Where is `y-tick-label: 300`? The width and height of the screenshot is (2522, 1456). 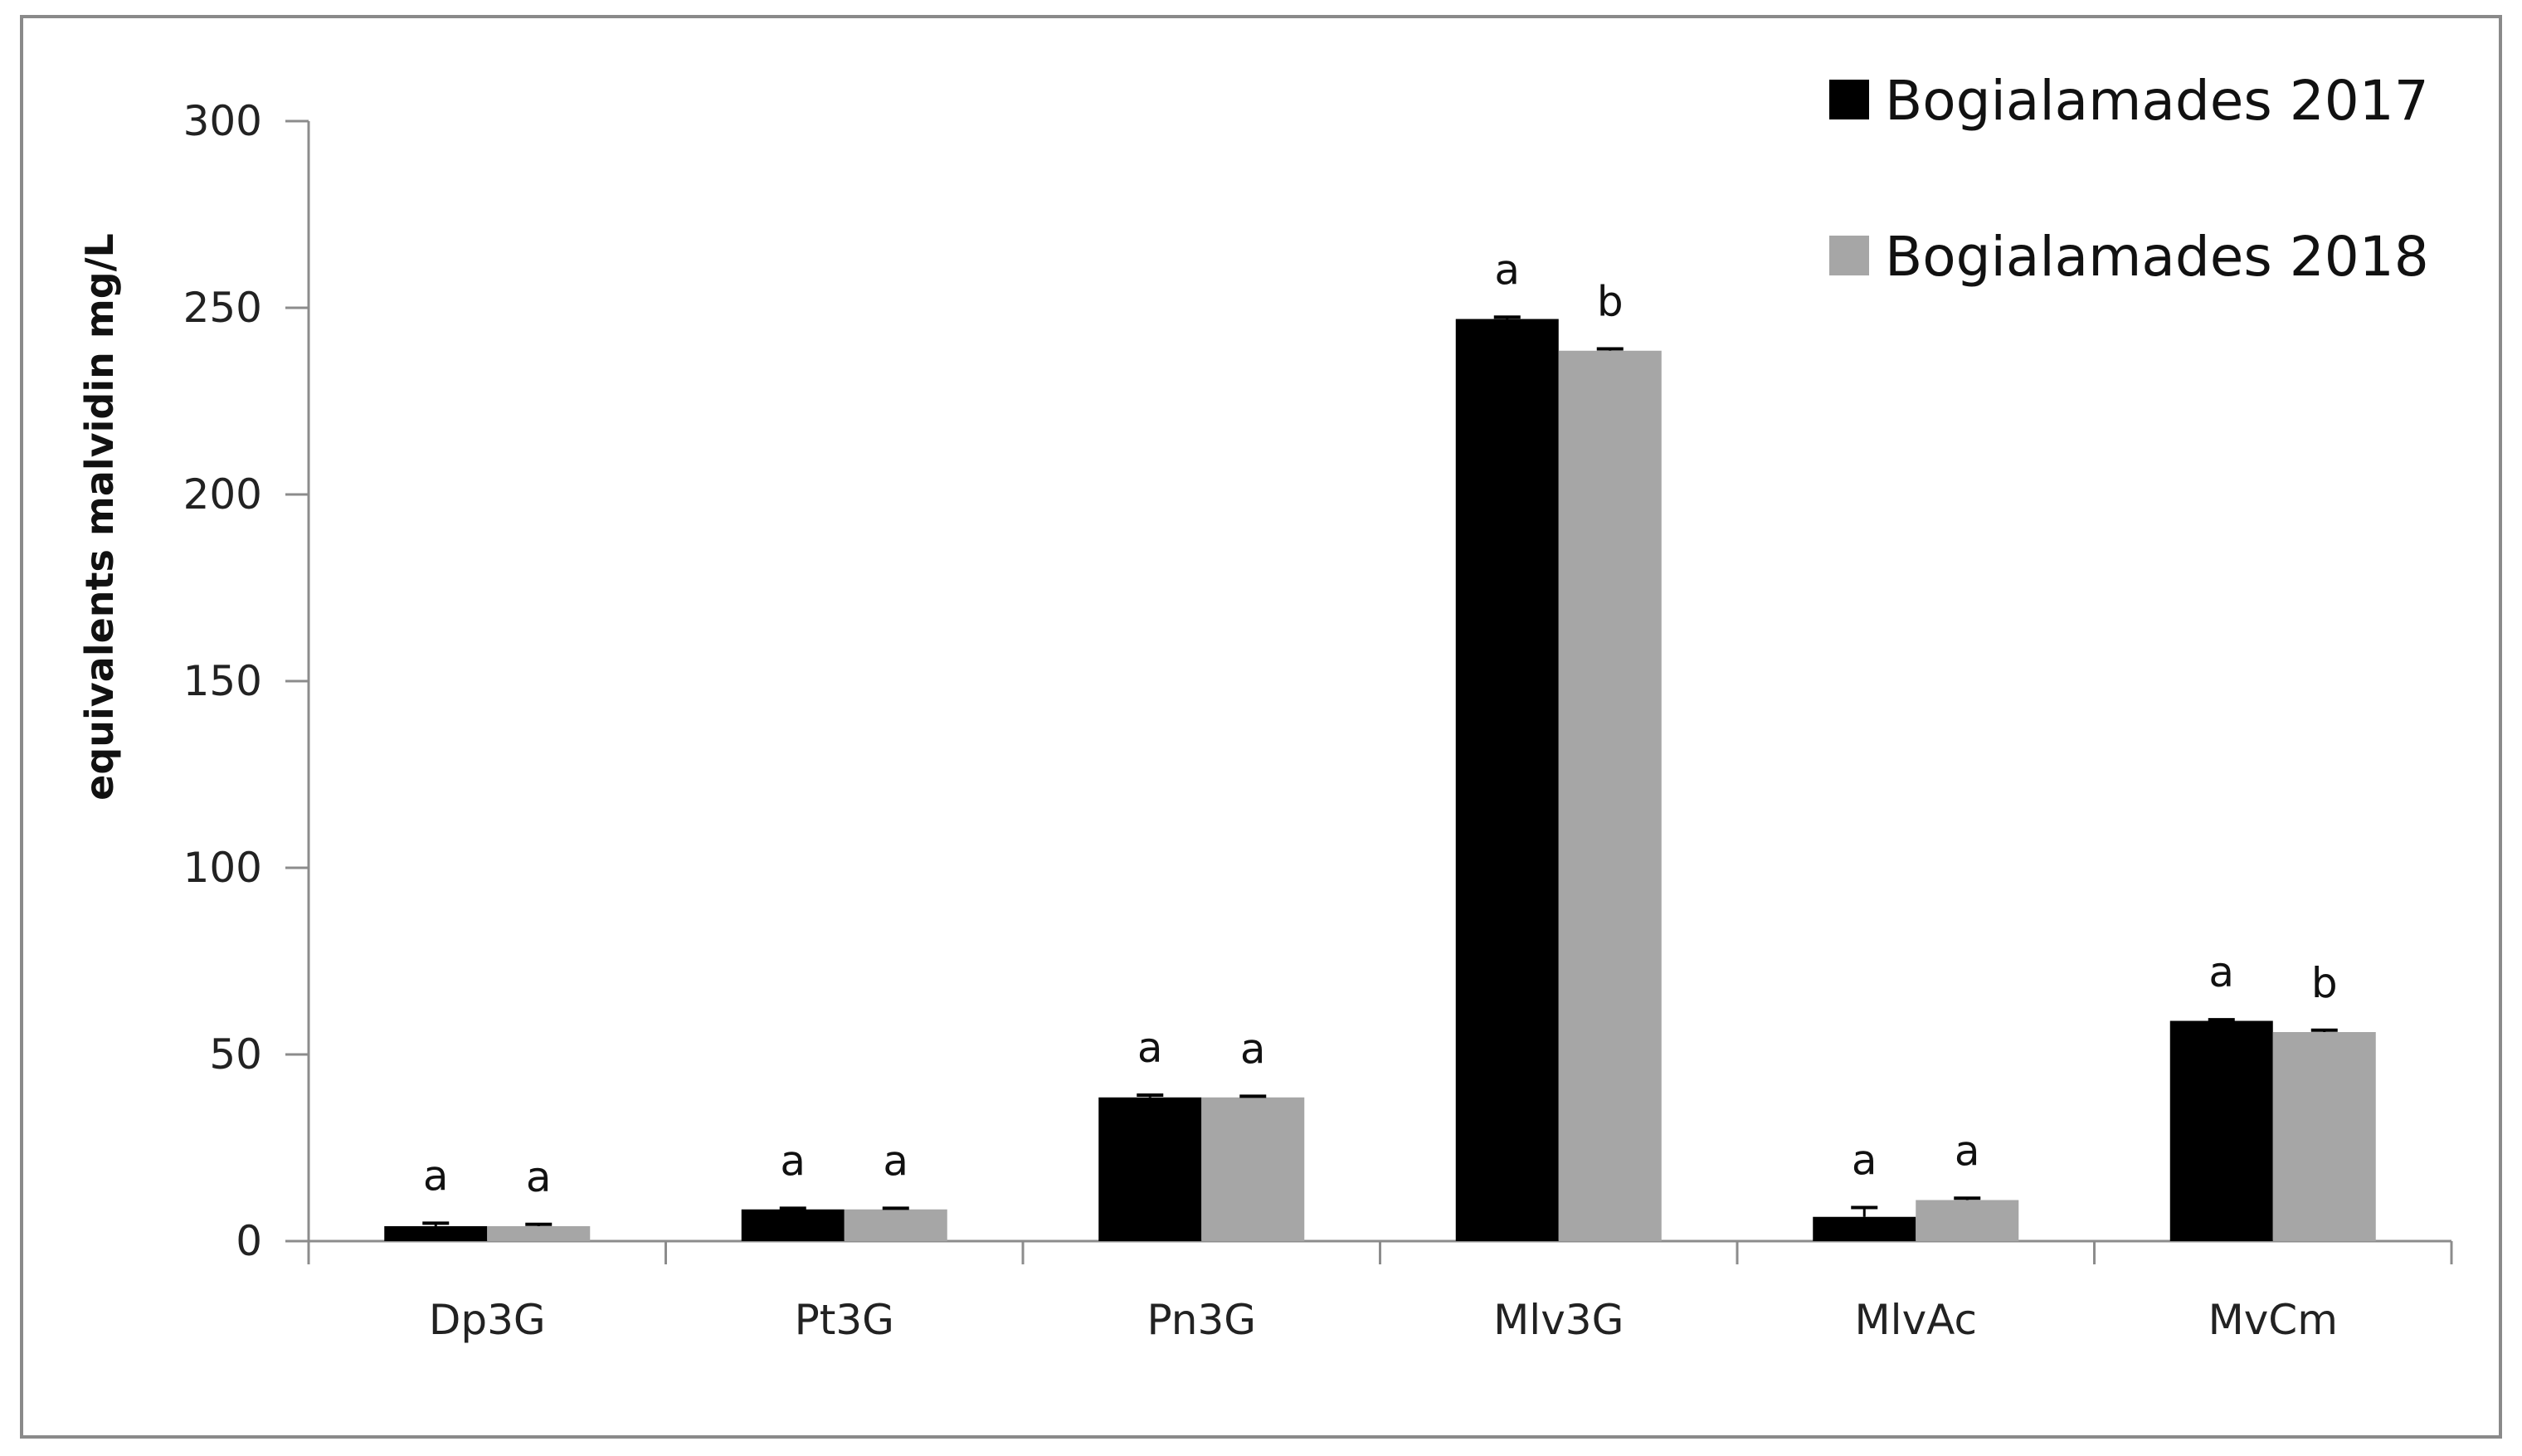 y-tick-label: 300 is located at coordinates (222, 121).